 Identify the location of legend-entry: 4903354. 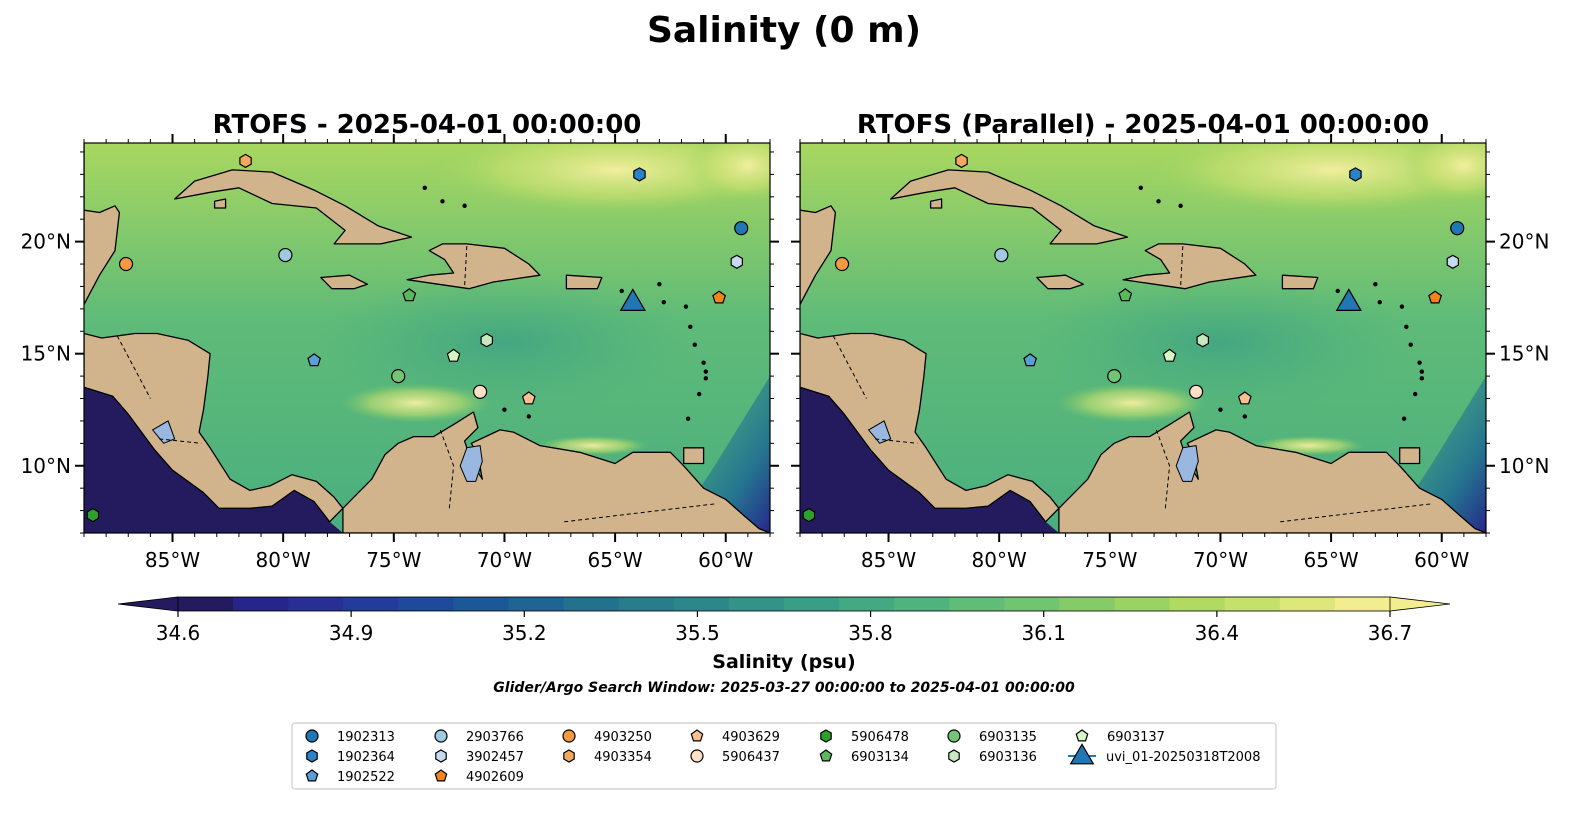
(607, 757).